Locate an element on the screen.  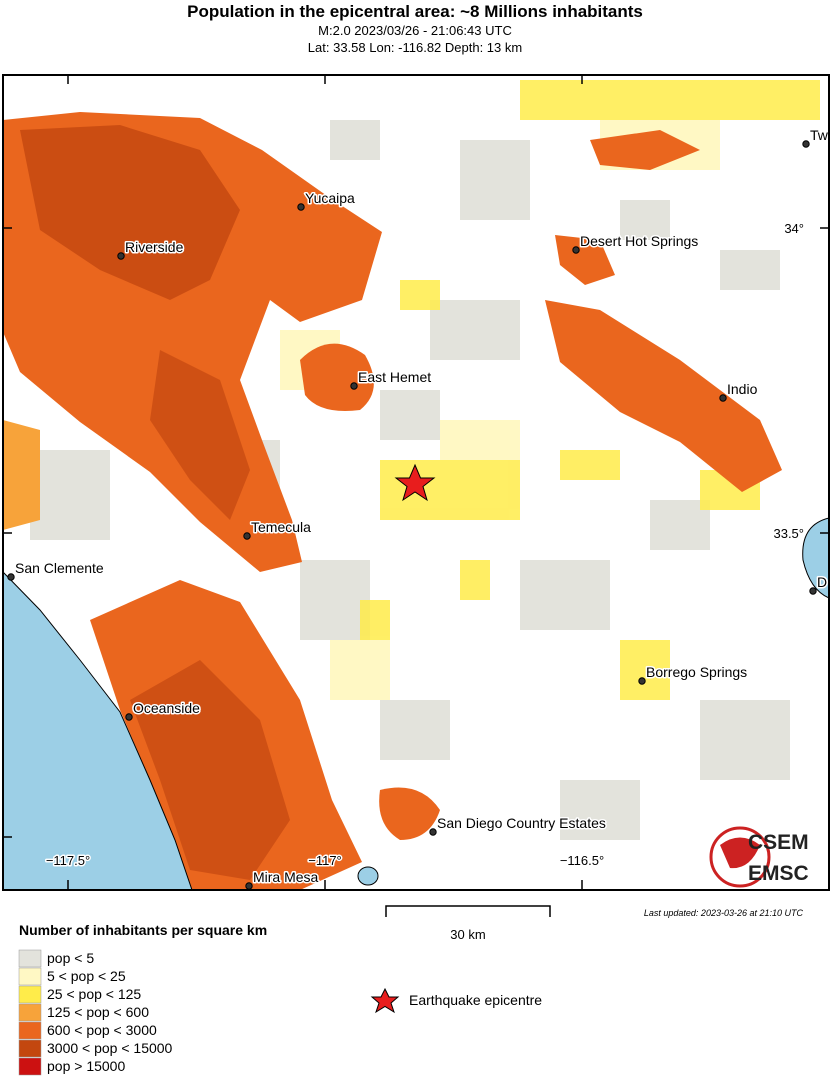
city-label: San Clemente is located at coordinates (59, 568).